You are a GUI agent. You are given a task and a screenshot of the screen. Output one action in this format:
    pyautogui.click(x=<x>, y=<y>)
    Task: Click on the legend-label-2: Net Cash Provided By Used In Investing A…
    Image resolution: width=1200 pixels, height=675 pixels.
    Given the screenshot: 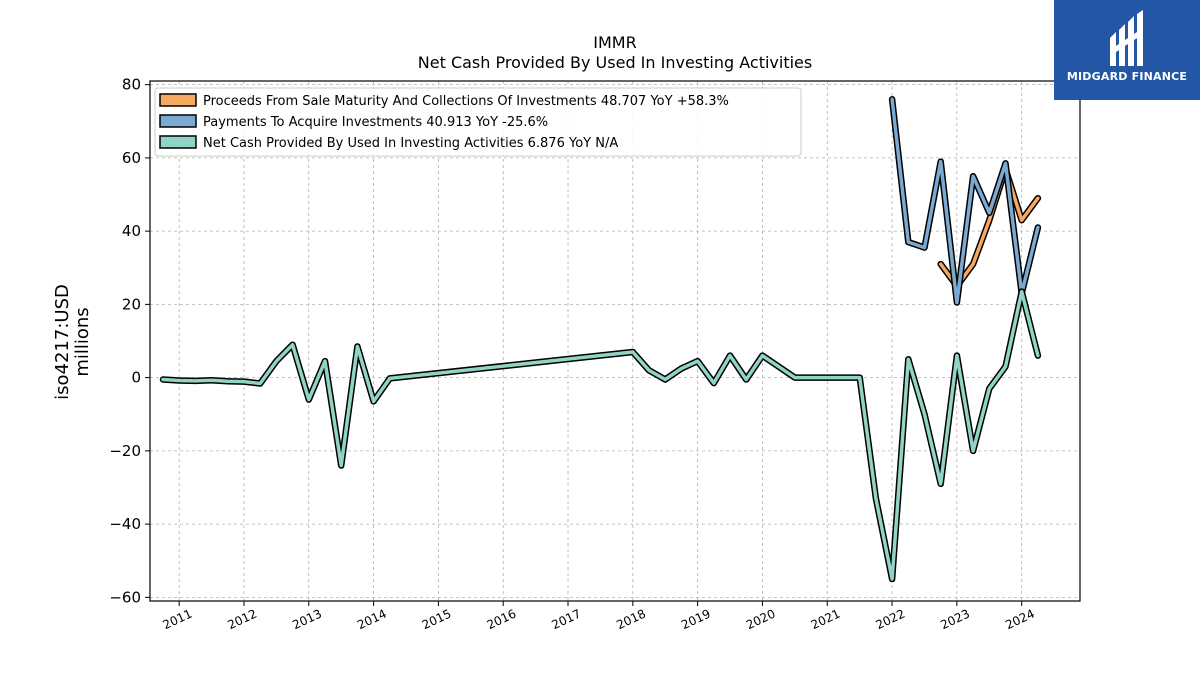 What is the action you would take?
    pyautogui.click(x=410, y=143)
    